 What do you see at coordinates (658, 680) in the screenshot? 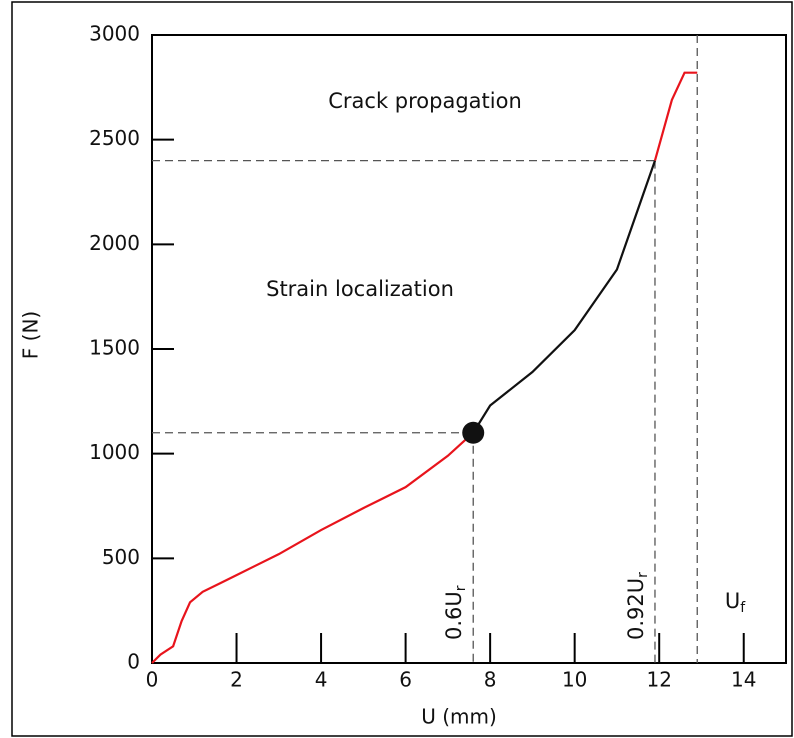
I see `x-tick-label: 12` at bounding box center [658, 680].